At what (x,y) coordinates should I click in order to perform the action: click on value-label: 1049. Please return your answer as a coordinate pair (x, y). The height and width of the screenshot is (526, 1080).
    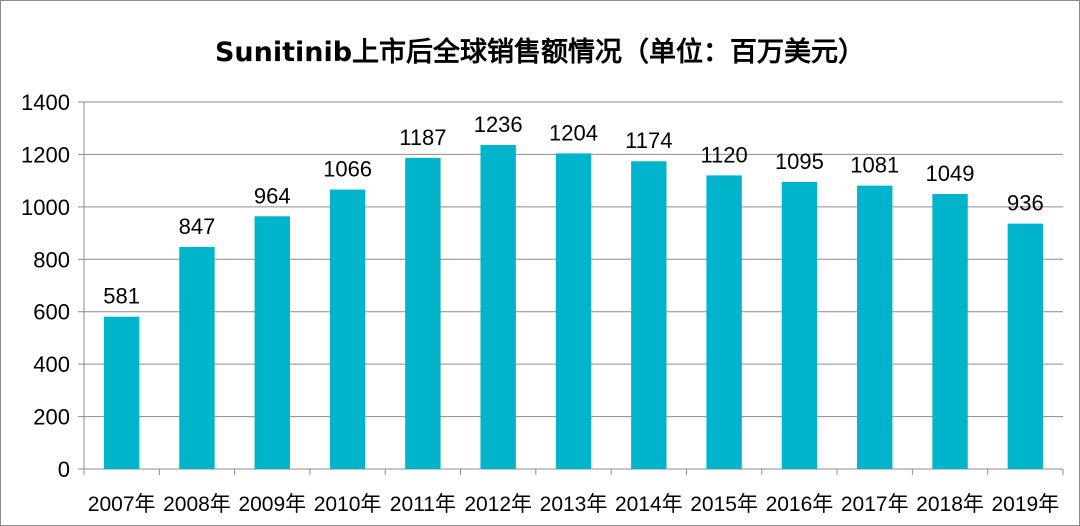
    Looking at the image, I should click on (950, 173).